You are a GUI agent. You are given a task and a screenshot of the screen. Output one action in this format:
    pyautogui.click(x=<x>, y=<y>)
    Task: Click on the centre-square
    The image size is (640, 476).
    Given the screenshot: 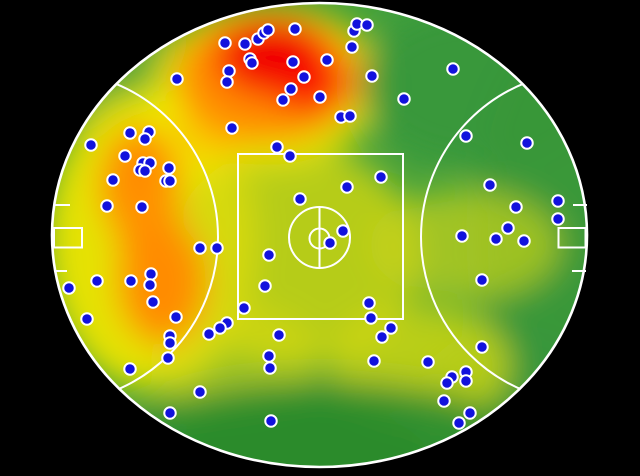 What is the action you would take?
    pyautogui.click(x=320, y=236)
    